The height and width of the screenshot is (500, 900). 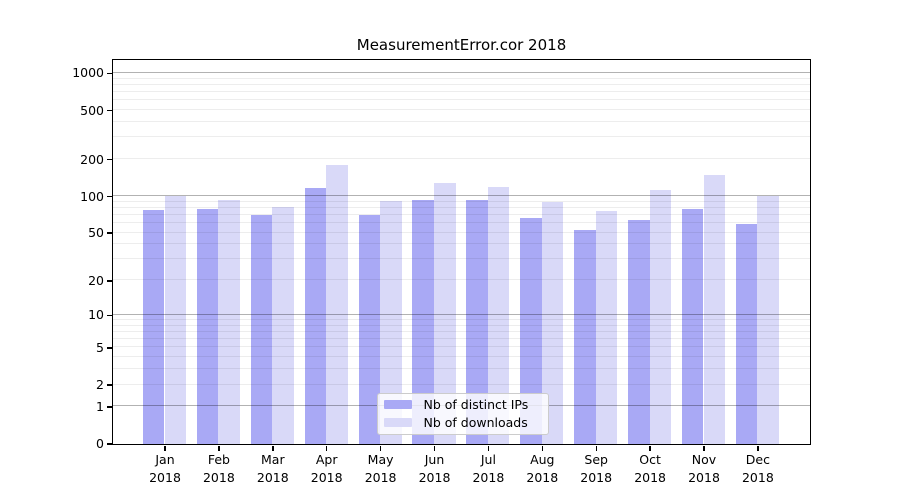 I want to click on bar-downloads-mar, so click(x=283, y=325).